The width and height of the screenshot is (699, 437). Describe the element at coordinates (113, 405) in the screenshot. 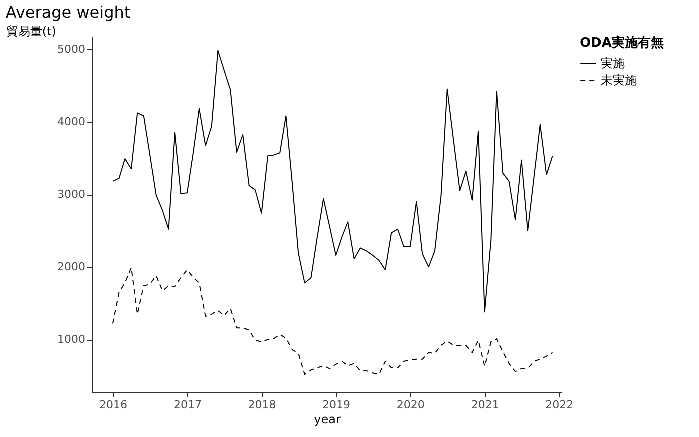

I see `x-tick-label: 2016` at that location.